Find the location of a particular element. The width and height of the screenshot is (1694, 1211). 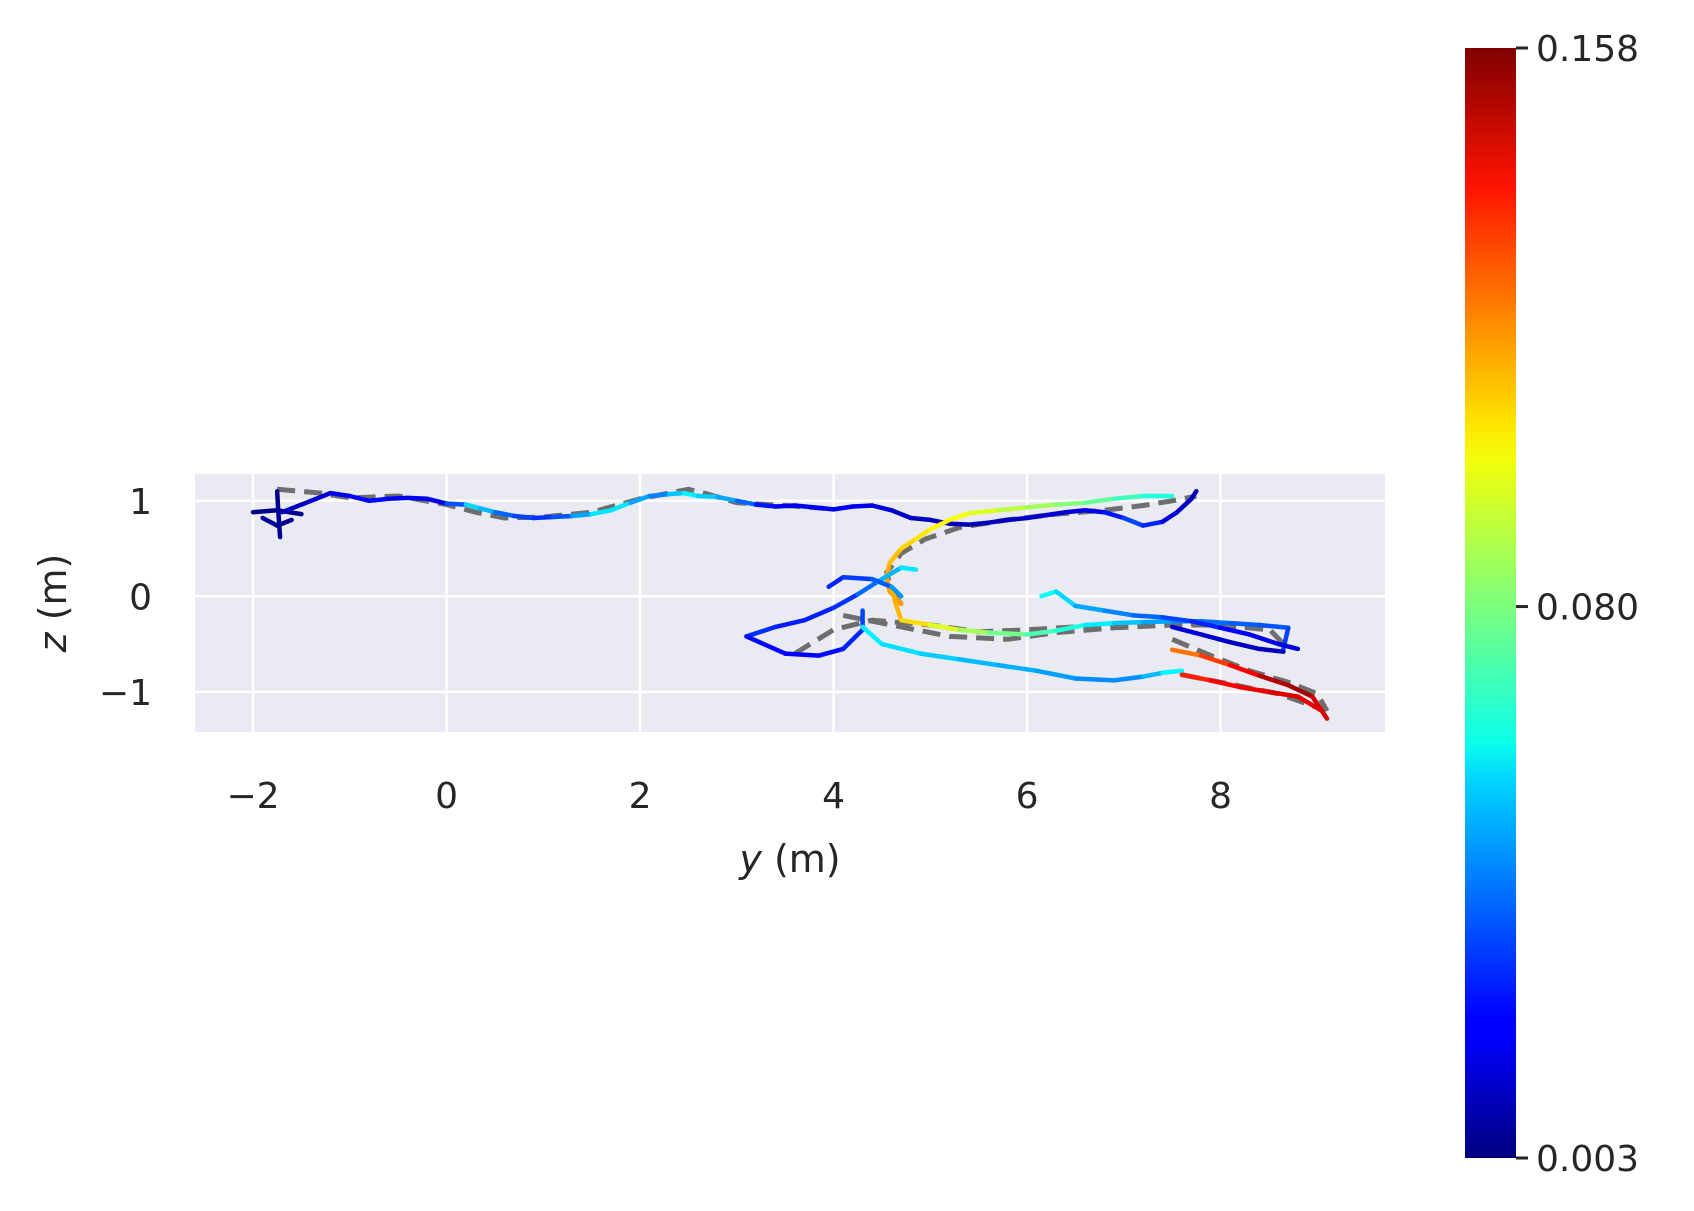

reference-path is located at coordinates (1252, 692).